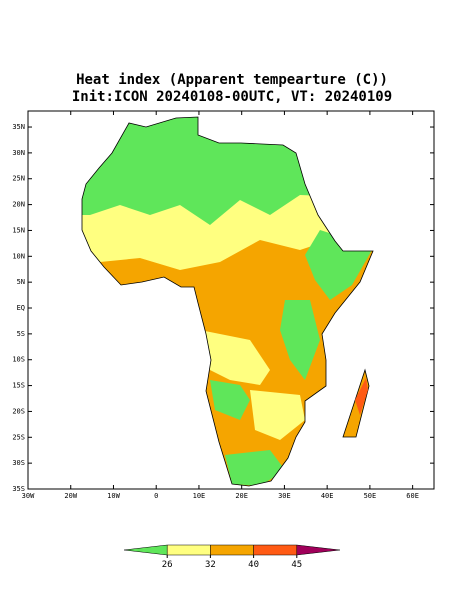  What do you see at coordinates (241, 496) in the screenshot?
I see `lon-tick-label: 20E` at bounding box center [241, 496].